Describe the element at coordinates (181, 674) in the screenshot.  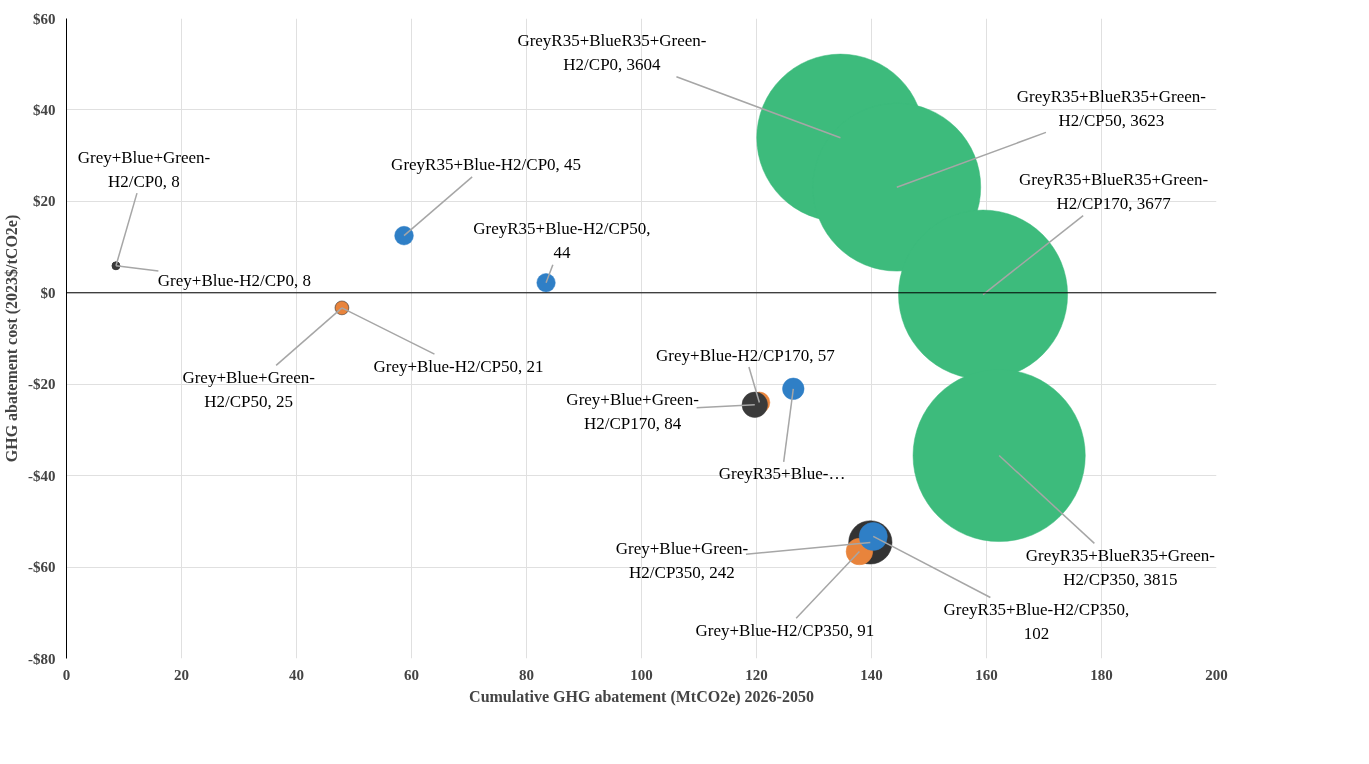
I see `x-tick-label: 20` at that location.